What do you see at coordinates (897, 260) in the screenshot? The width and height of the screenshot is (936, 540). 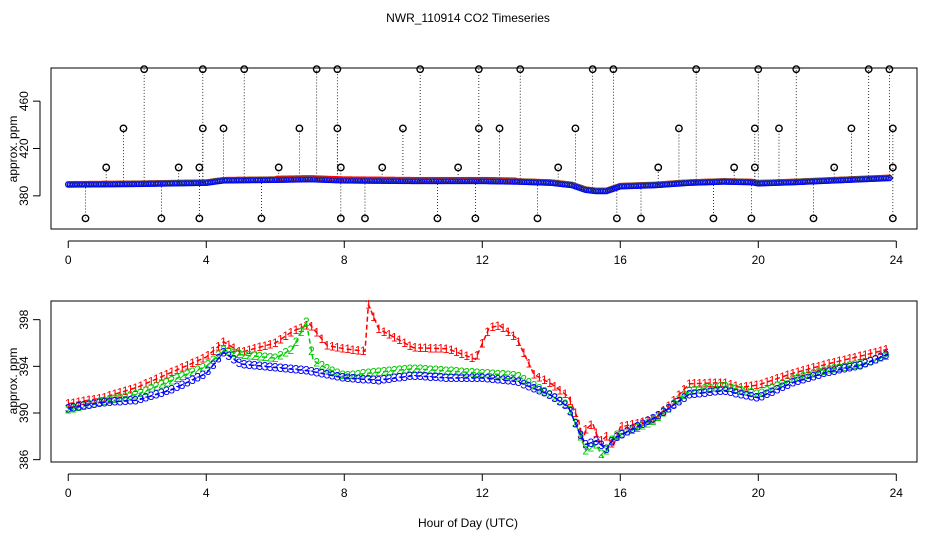 I see `x-tick-label-top: 24` at bounding box center [897, 260].